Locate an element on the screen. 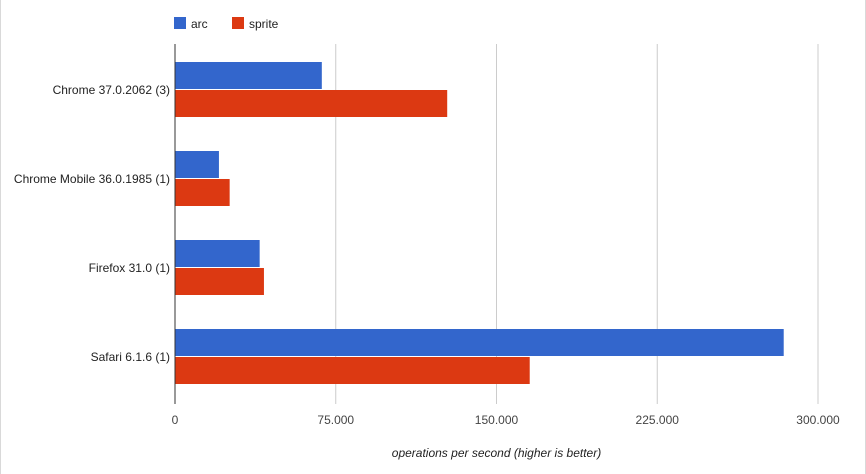 This screenshot has width=866, height=474. x-axis-title: operations per second (higher is better) is located at coordinates (496, 453).